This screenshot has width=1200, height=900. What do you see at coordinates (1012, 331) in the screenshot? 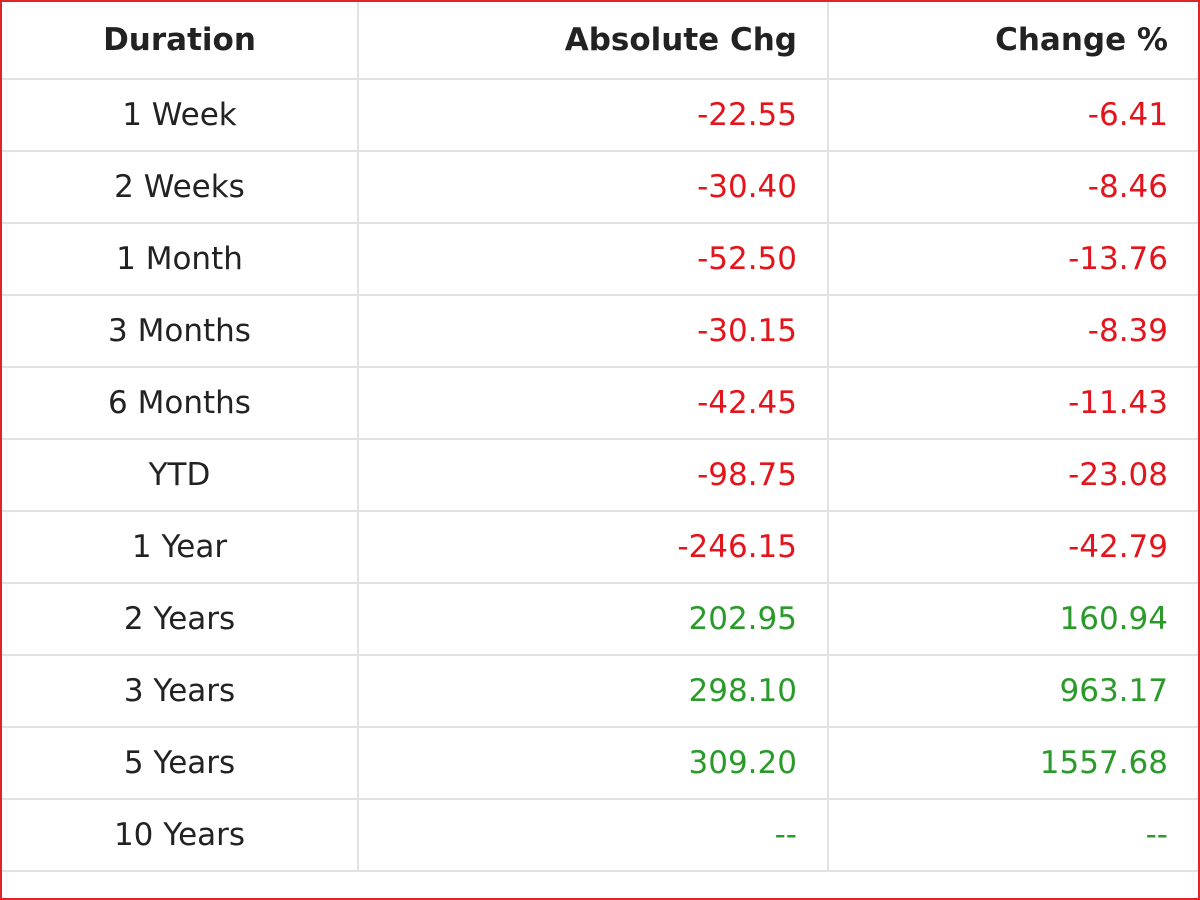
I see `value-cell: -8.39` at bounding box center [1012, 331].